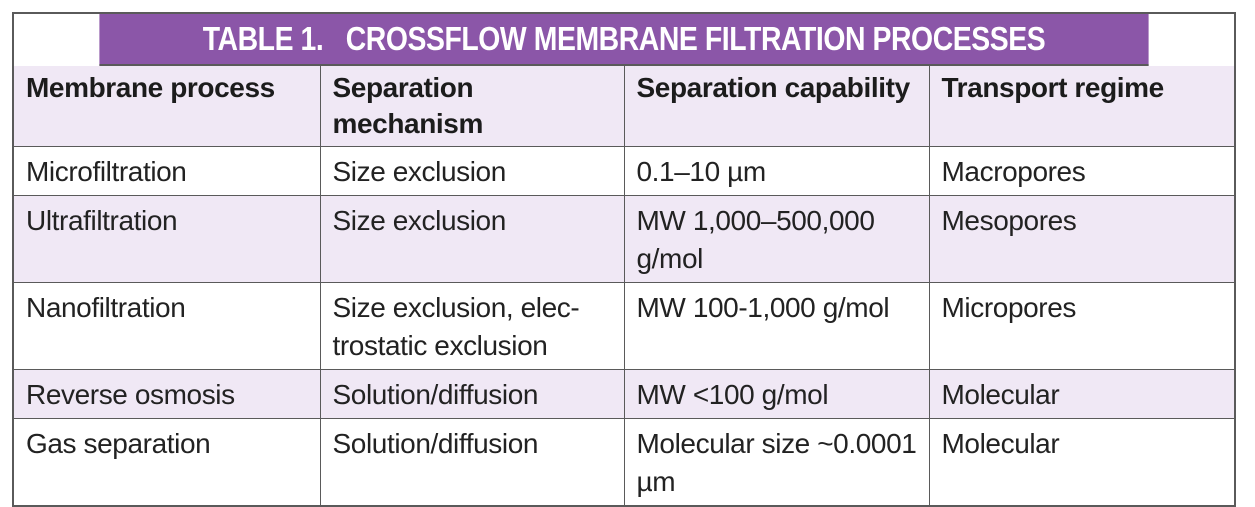 This screenshot has height=507, width=1255. I want to click on cell-text: Microfiltration, so click(106, 171).